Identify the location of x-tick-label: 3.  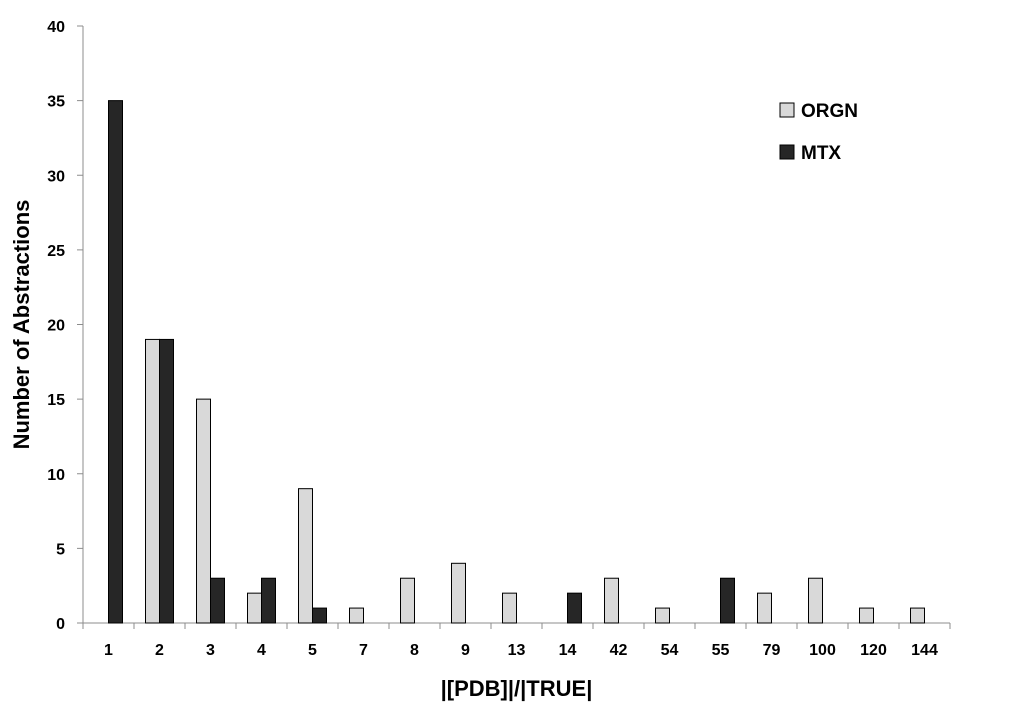
(210, 650).